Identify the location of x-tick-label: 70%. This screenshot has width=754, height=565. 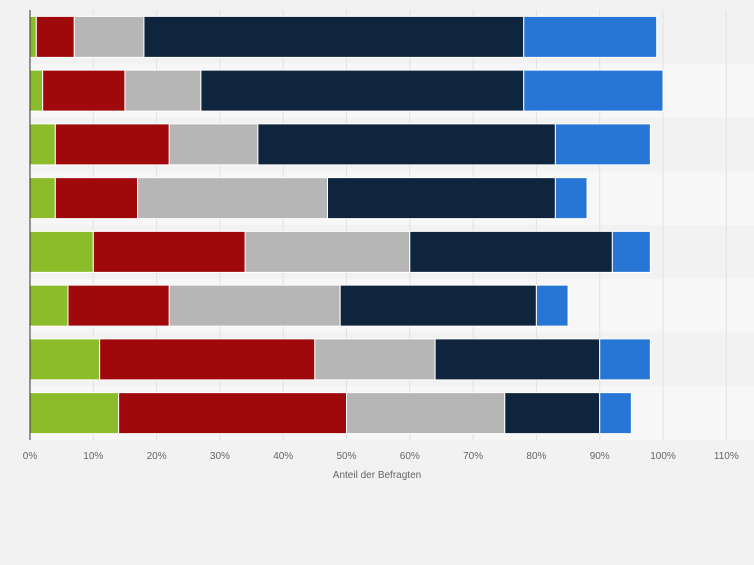
(473, 456).